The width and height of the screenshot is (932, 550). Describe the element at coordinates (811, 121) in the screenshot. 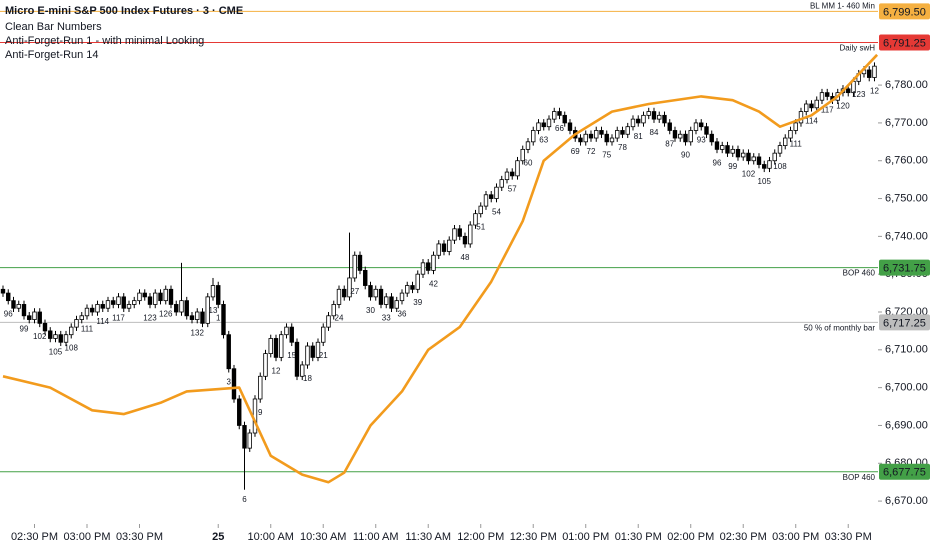

I see `bar-number: 114` at that location.